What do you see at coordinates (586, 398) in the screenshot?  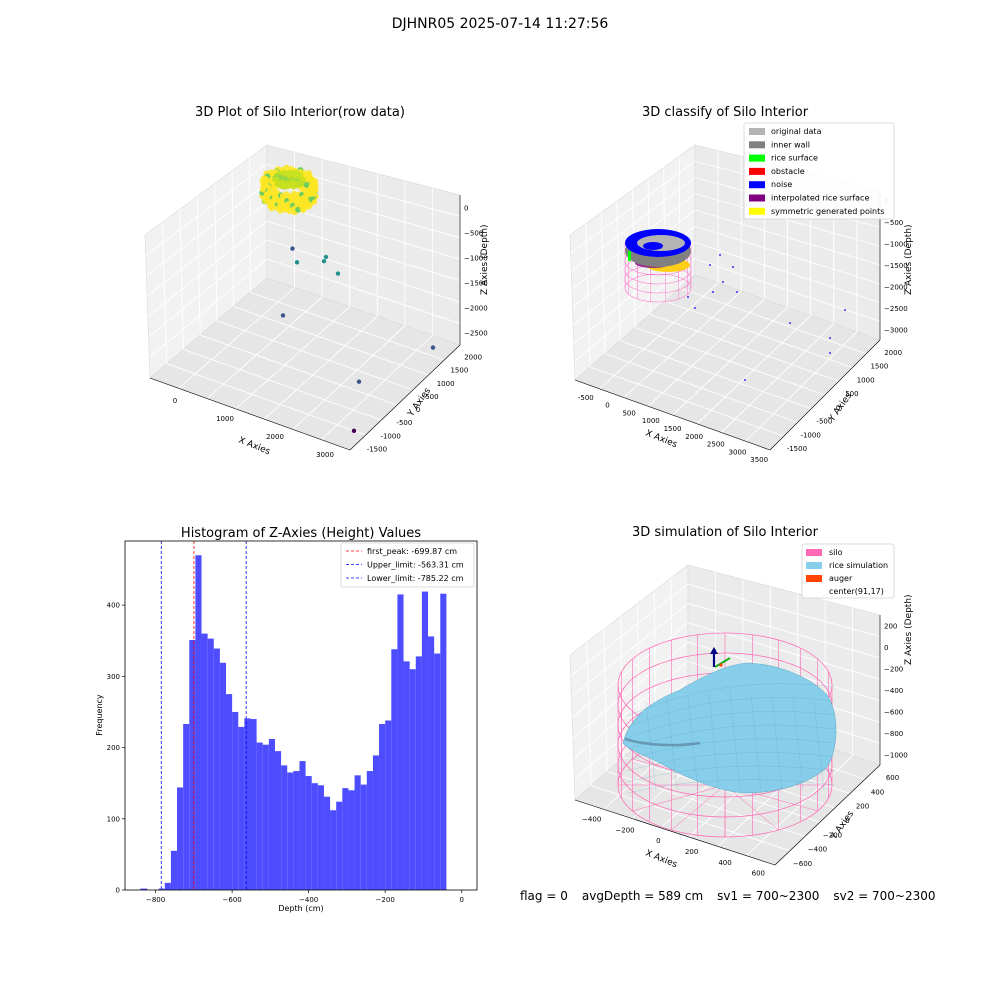 I see `tick-label: -500` at bounding box center [586, 398].